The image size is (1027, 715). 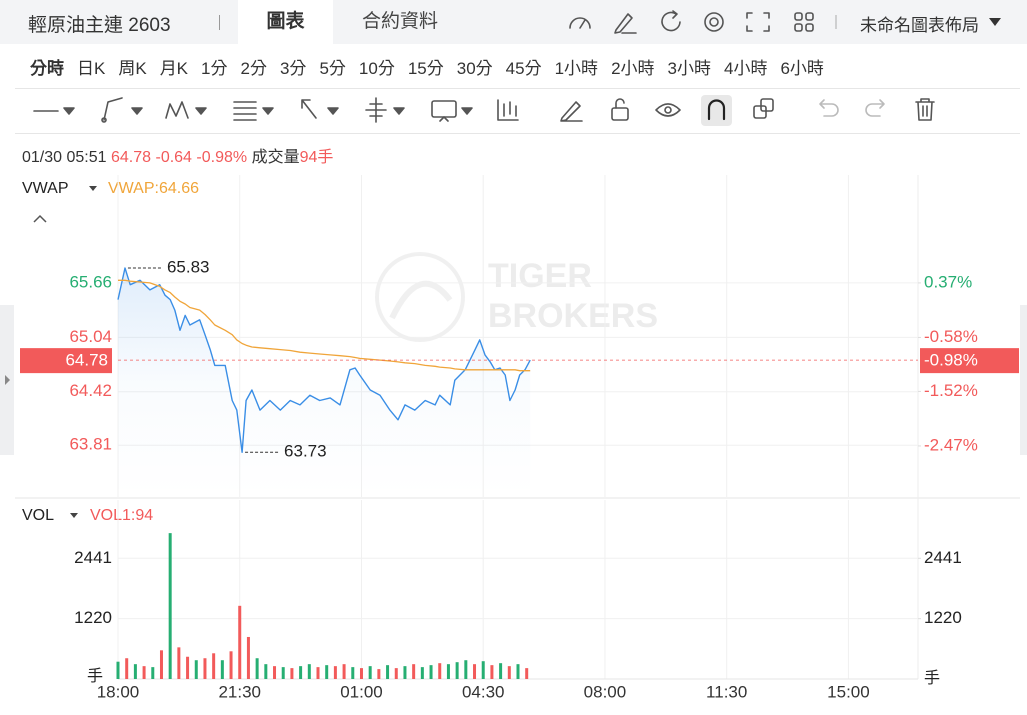 I want to click on period-option: 3分, so click(x=293, y=68).